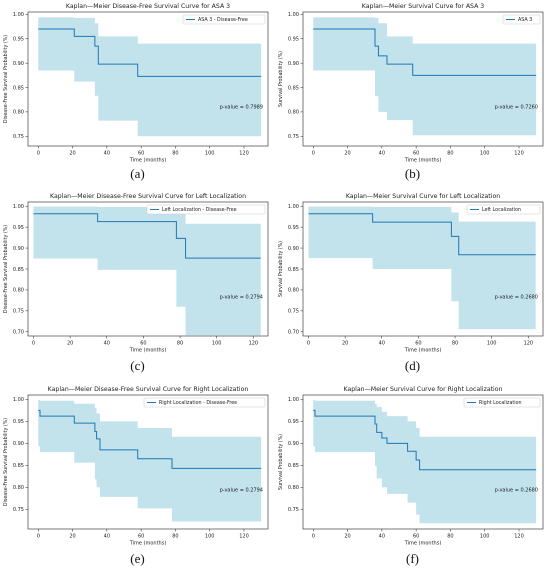  I want to click on legend: ASA 3, so click(521, 19).